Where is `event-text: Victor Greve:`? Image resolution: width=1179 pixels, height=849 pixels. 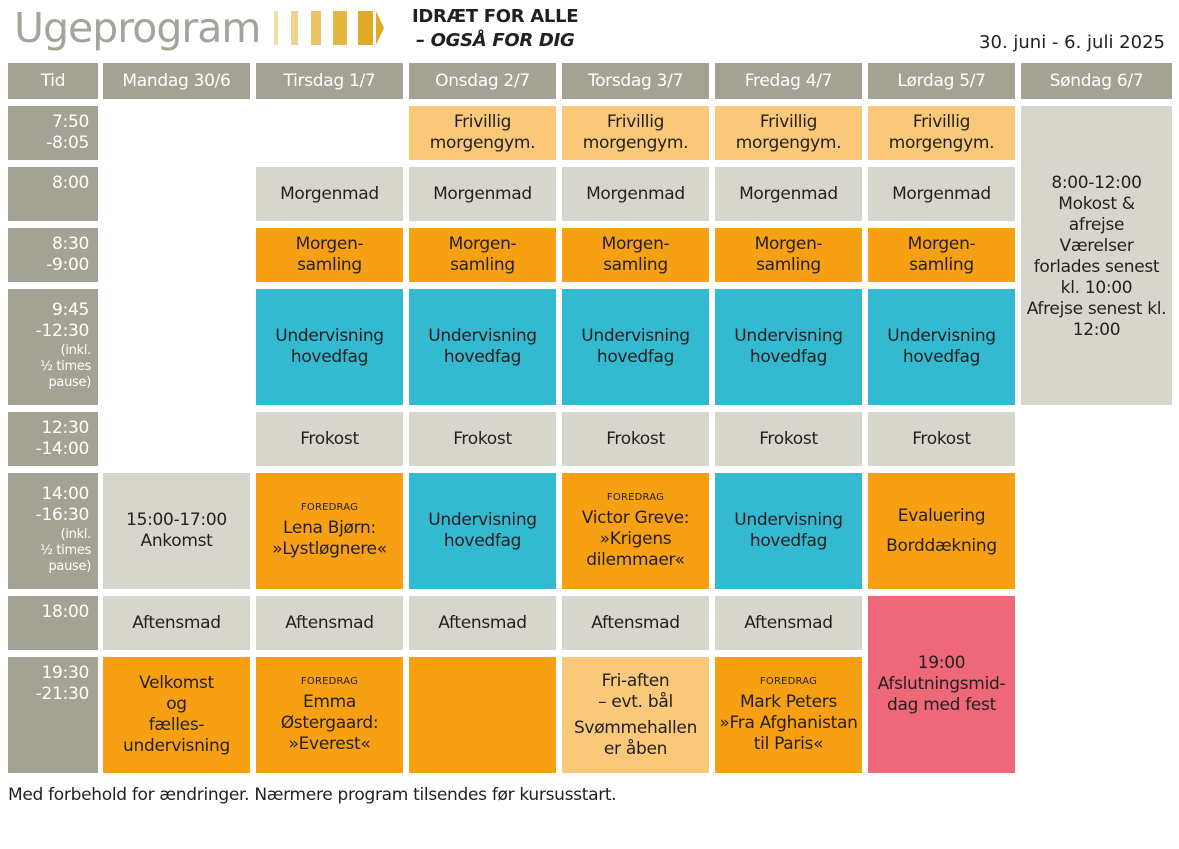
event-text: Victor Greve: is located at coordinates (635, 517).